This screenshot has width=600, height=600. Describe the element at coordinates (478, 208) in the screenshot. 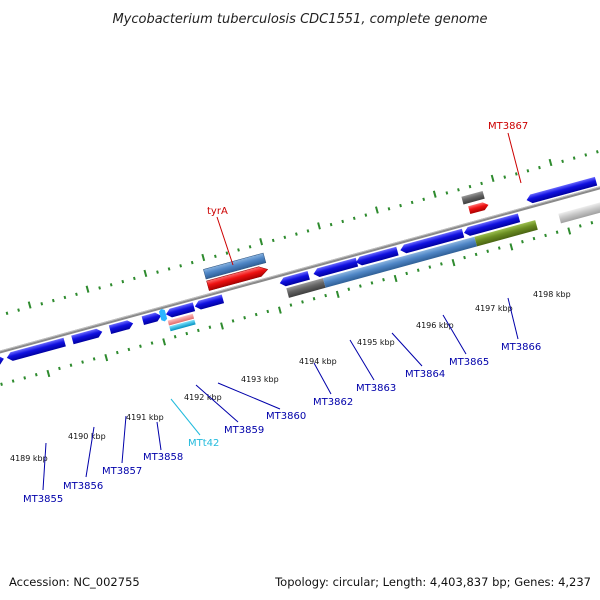

I see `MT3867-gene-red` at that location.